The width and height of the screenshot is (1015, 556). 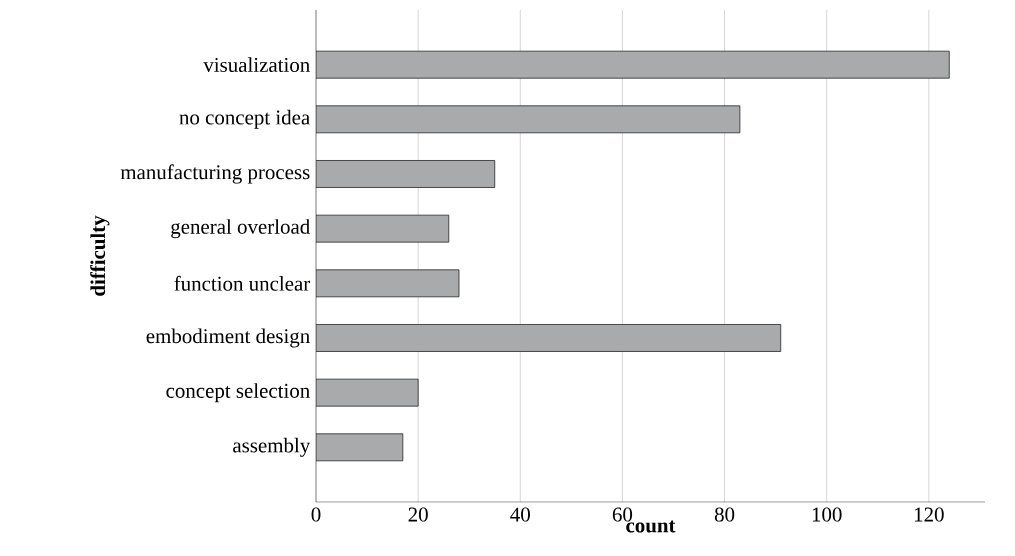 What do you see at coordinates (827, 514) in the screenshot?
I see `x-tick-label: 100` at bounding box center [827, 514].